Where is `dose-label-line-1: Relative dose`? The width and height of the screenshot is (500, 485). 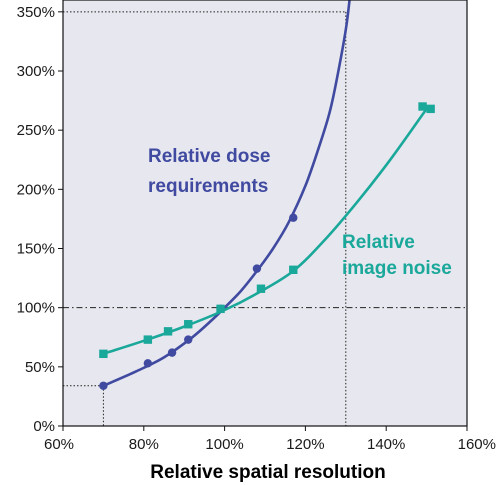 dose-label-line-1: Relative dose is located at coordinates (209, 156).